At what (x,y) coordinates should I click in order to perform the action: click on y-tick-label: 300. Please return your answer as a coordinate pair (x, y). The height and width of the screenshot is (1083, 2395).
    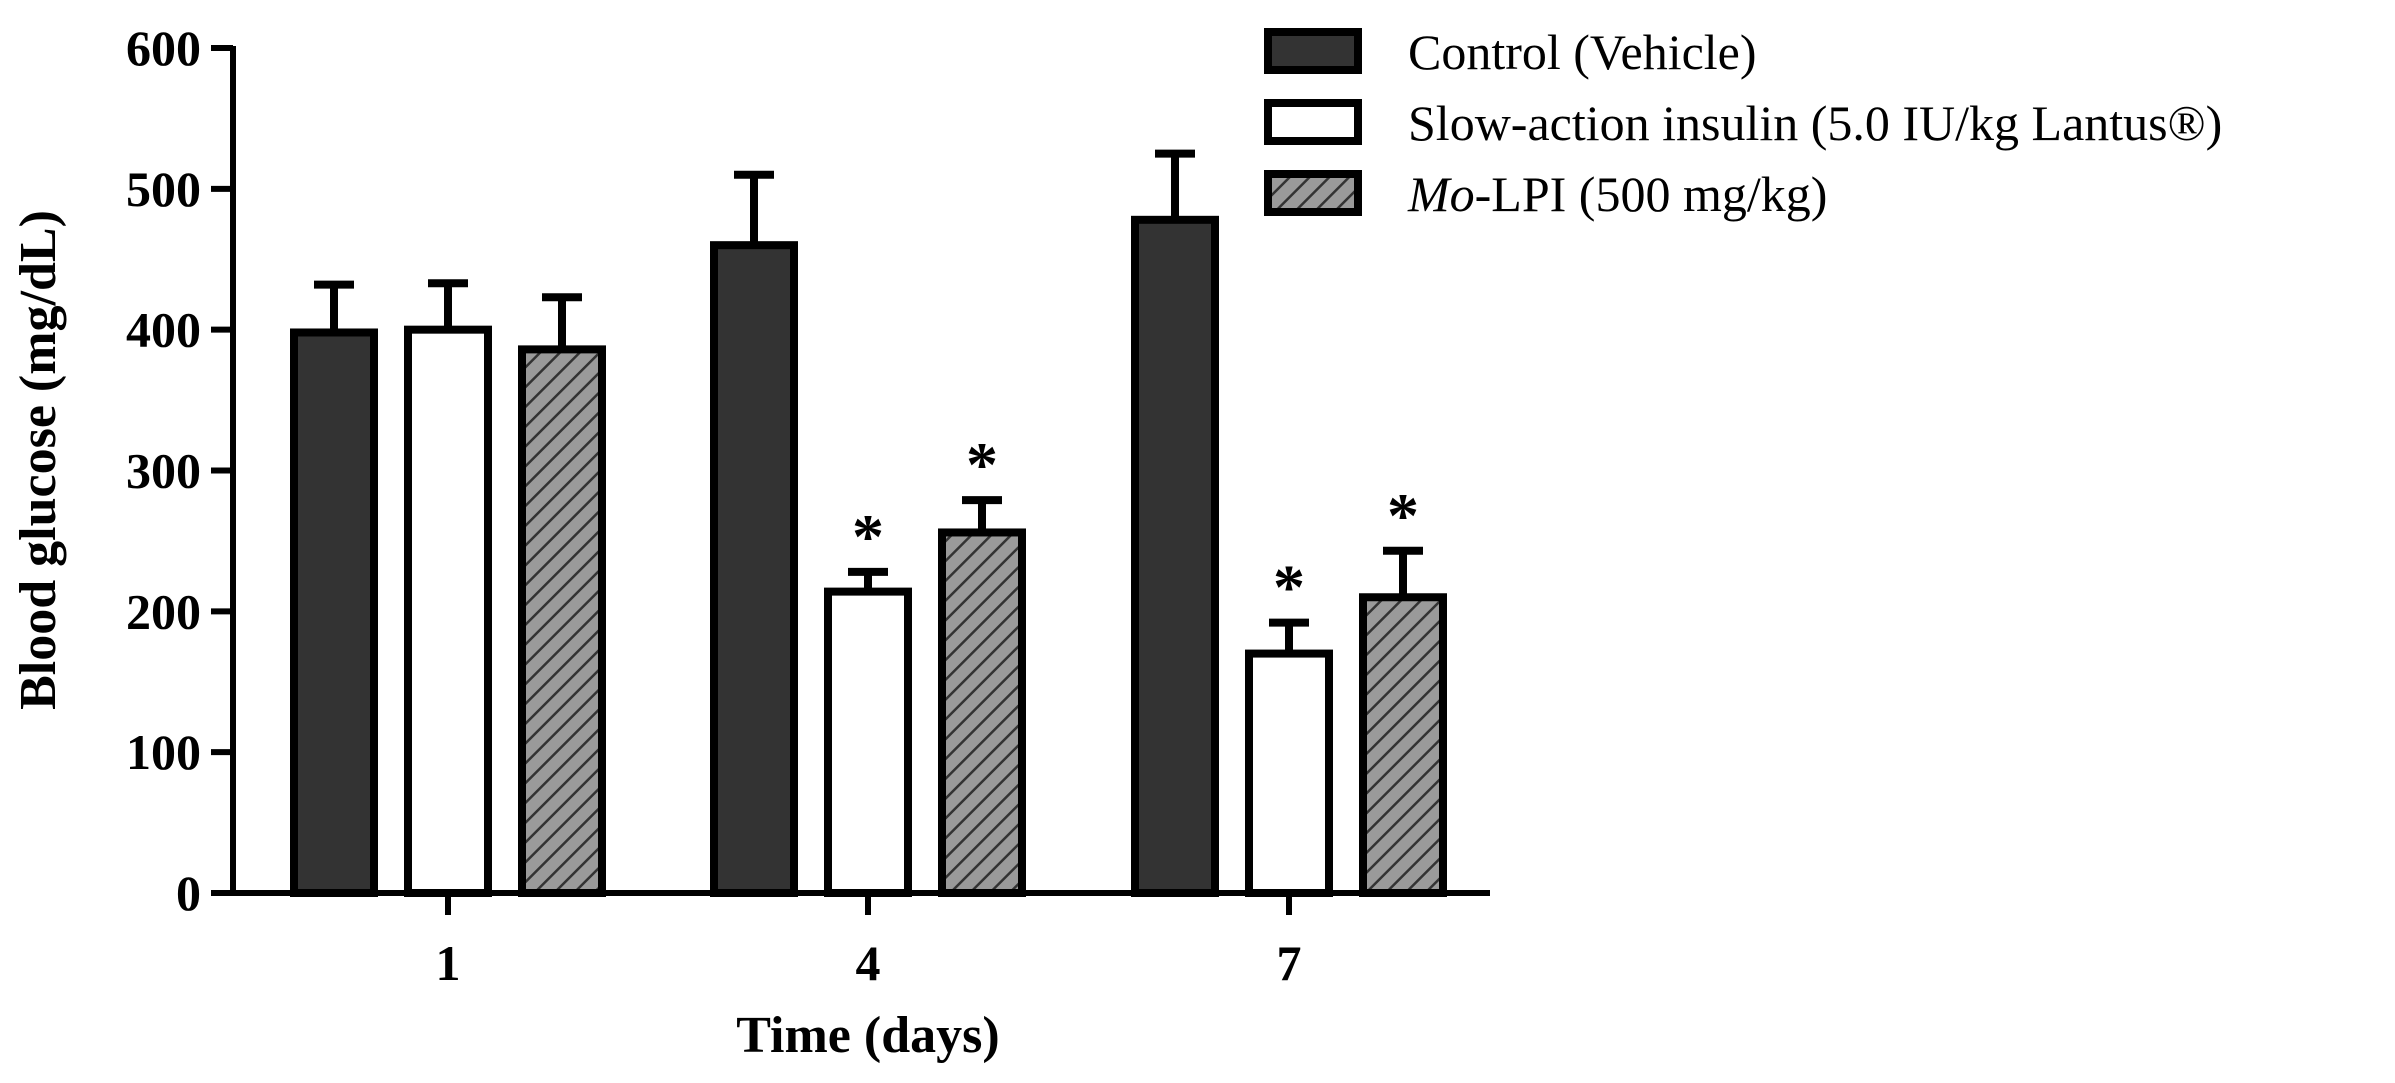
    Looking at the image, I should click on (163, 471).